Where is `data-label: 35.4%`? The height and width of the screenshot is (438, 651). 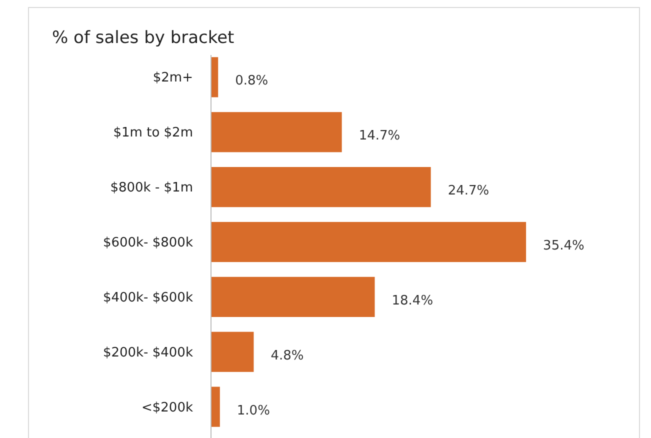 data-label: 35.4% is located at coordinates (563, 246).